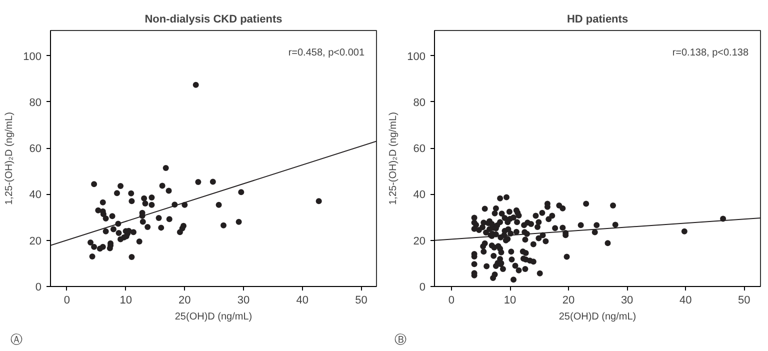  I want to click on text: Ⓐ, so click(16, 339).